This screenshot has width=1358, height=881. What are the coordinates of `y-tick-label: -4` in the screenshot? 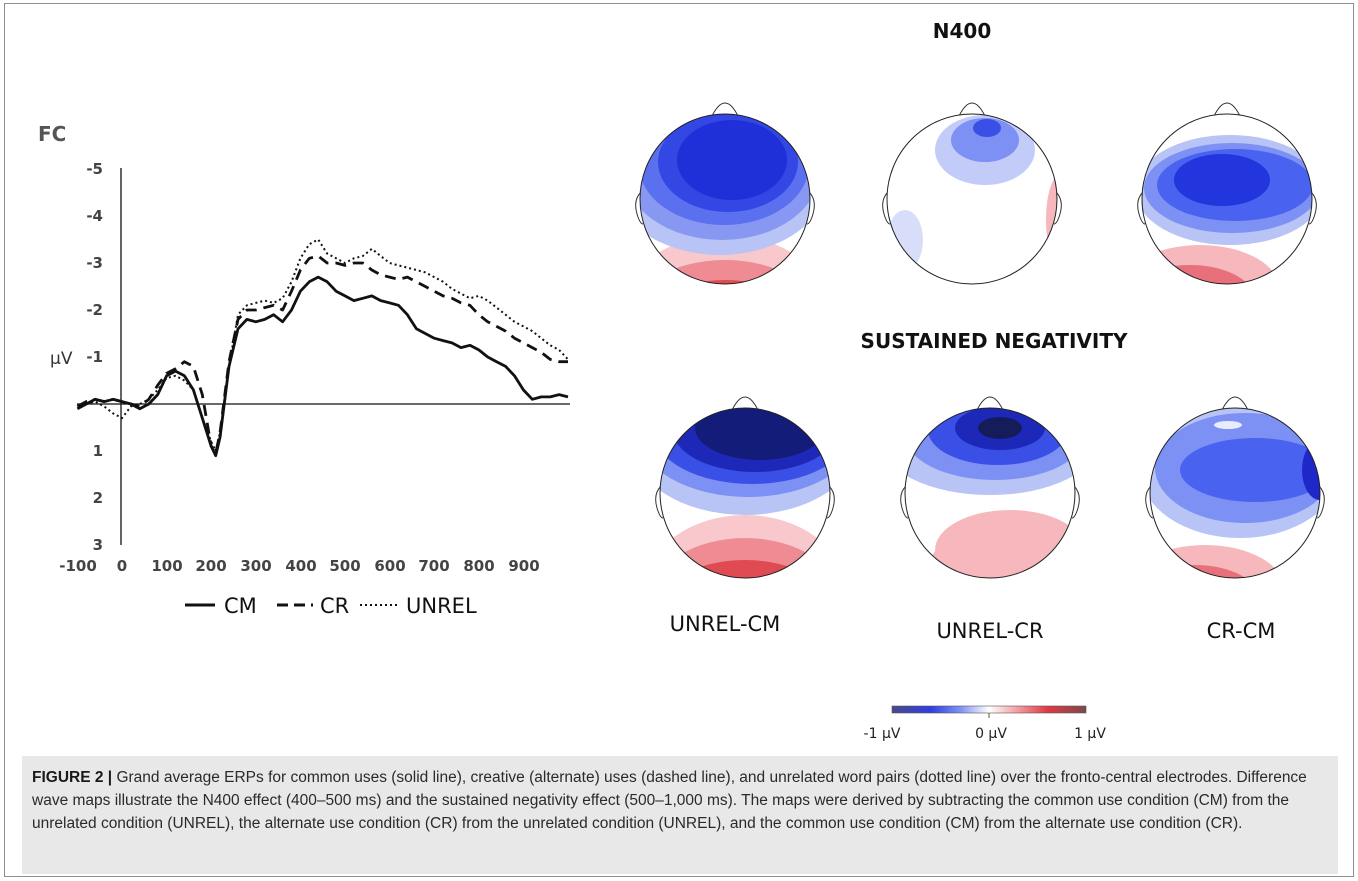 It's located at (94, 216).